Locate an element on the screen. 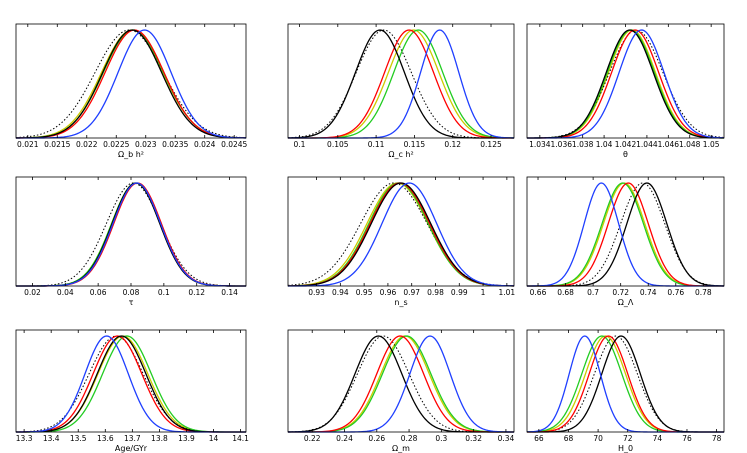  x-tick-label: 13.6 is located at coordinates (105, 438).